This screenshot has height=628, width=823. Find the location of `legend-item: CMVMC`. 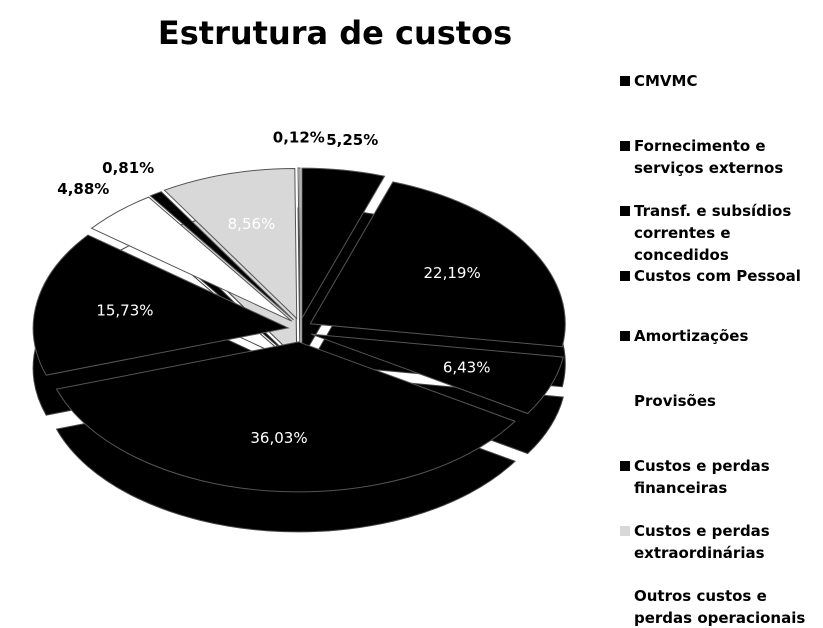

legend-item: CMVMC is located at coordinates (720, 81).